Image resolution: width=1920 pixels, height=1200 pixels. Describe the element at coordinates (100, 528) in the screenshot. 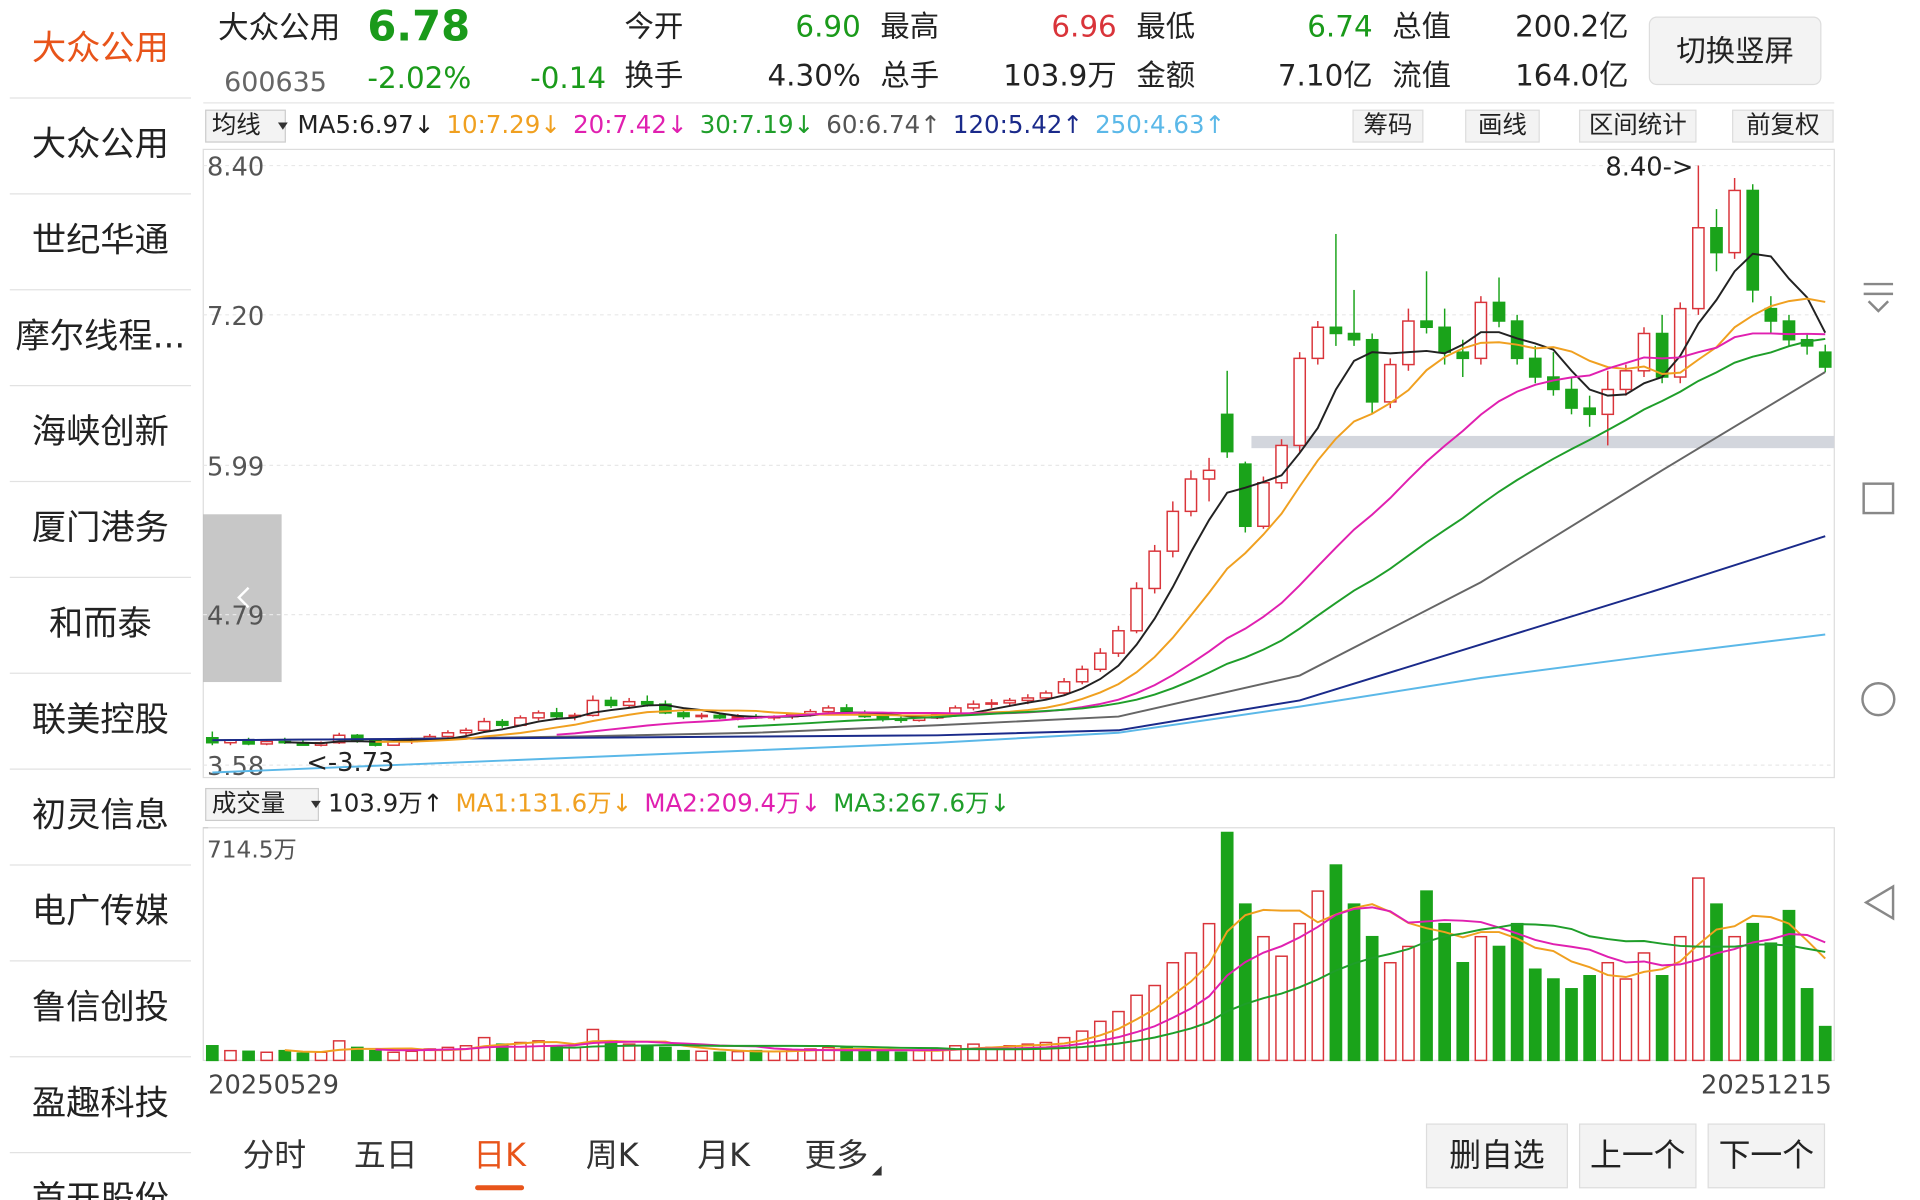

I see `sidebar-item: 厦门港务` at that location.